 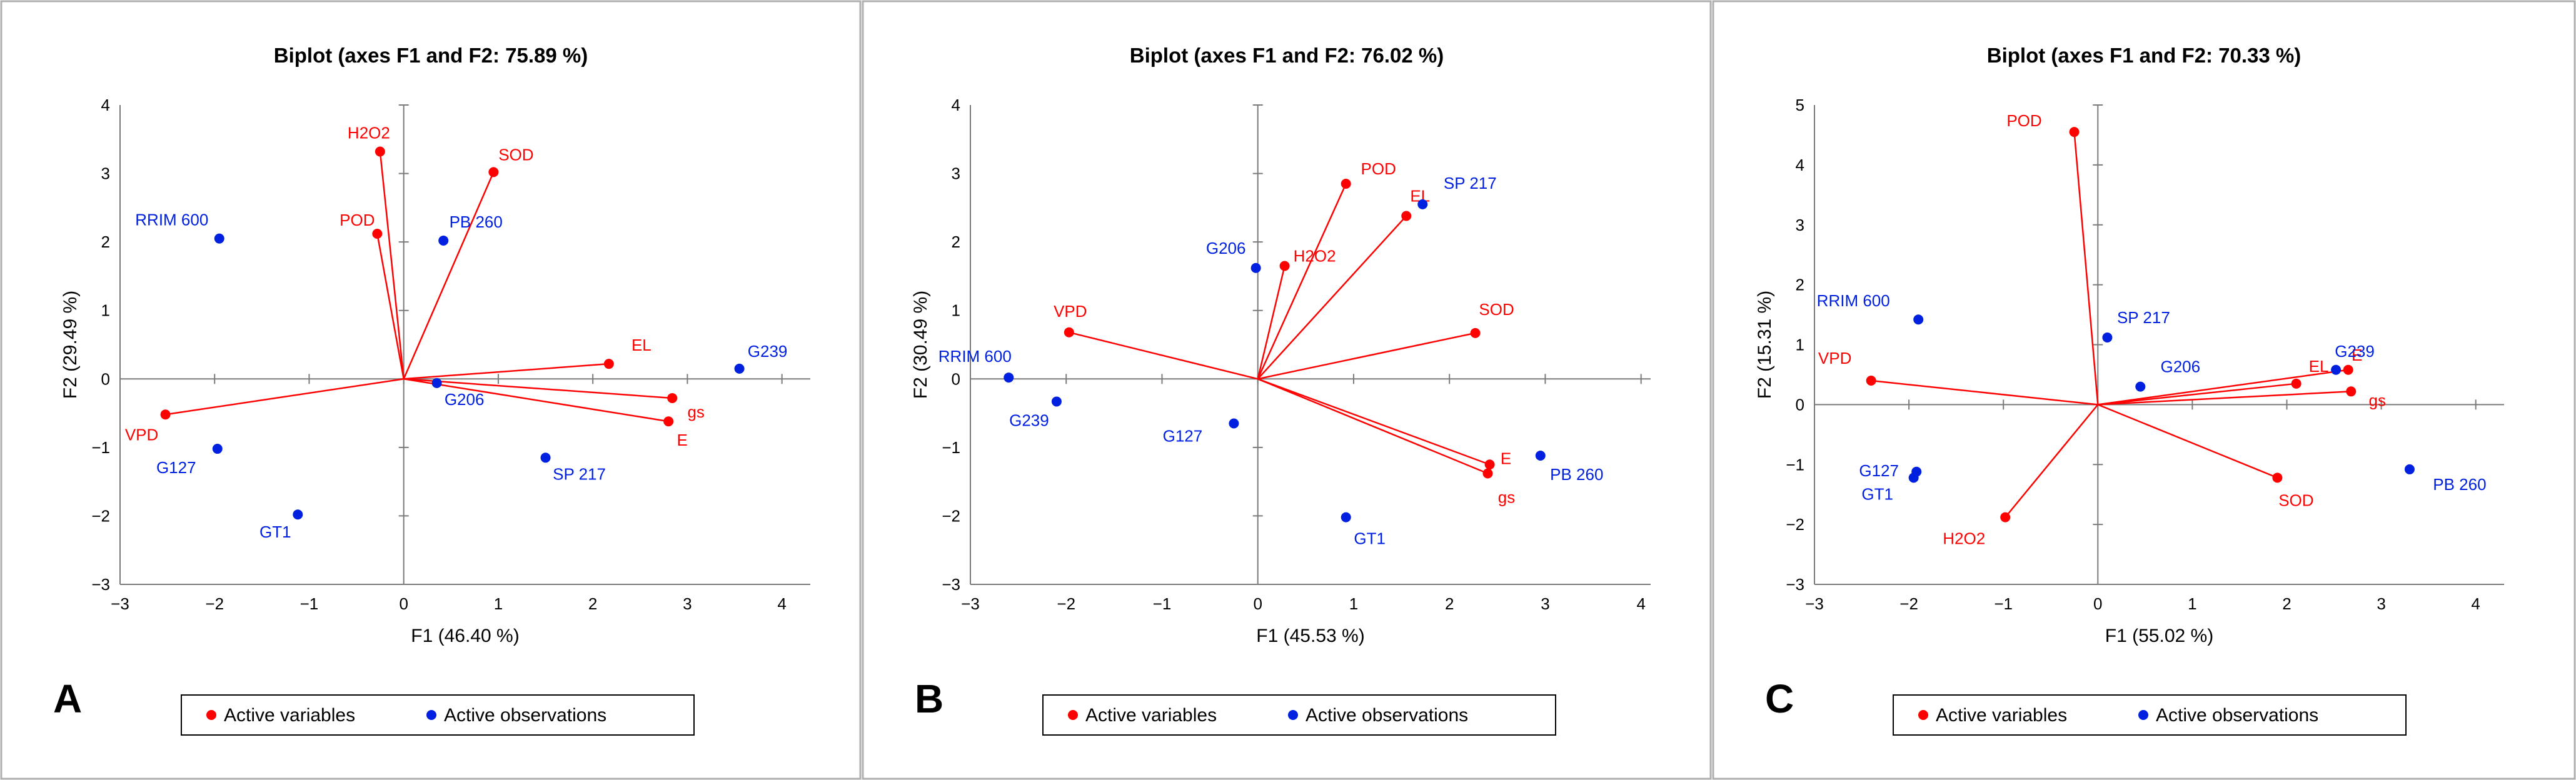 I want to click on y-tick-label: −2, so click(x=951, y=515).